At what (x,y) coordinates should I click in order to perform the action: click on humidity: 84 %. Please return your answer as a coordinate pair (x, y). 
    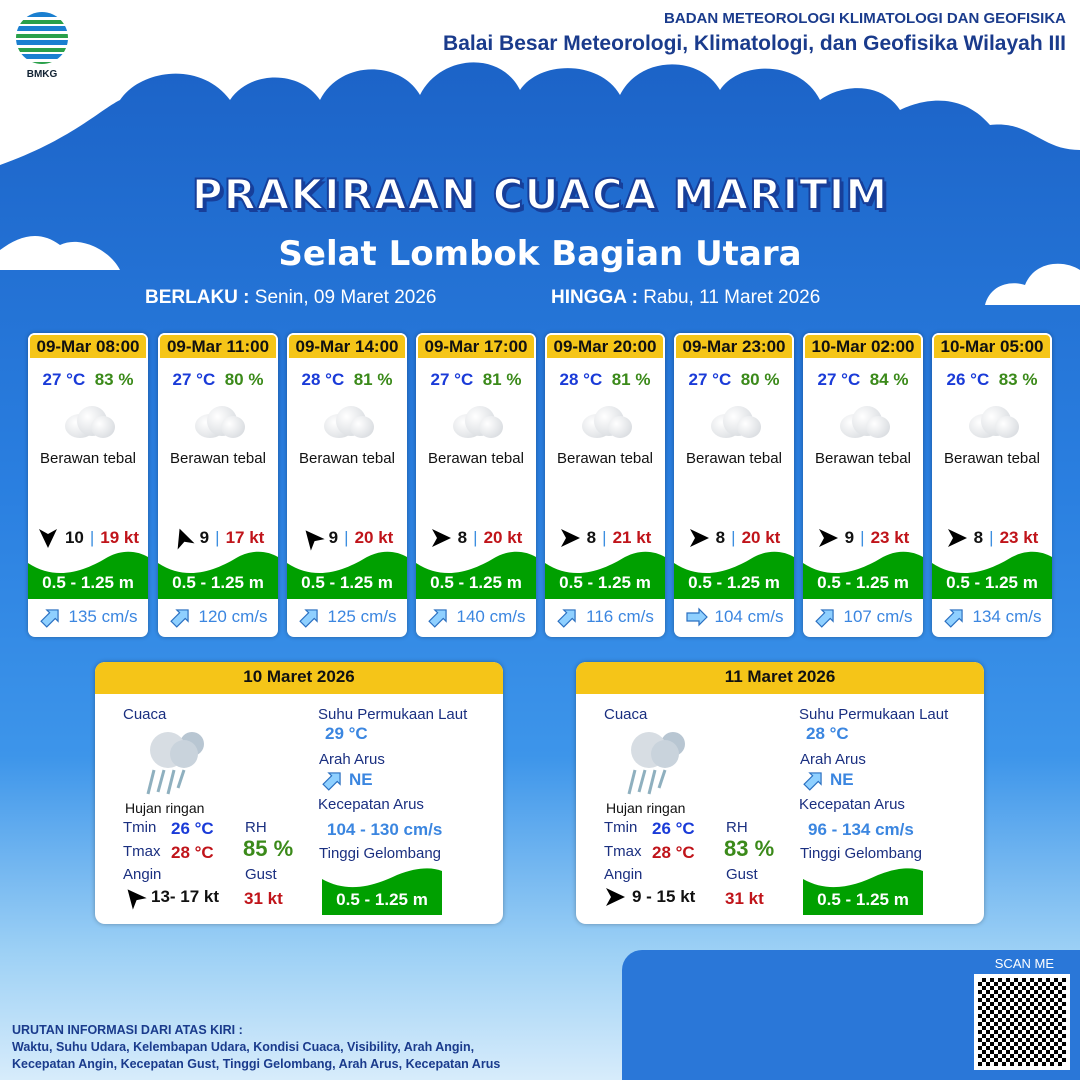
    Looking at the image, I should click on (889, 379).